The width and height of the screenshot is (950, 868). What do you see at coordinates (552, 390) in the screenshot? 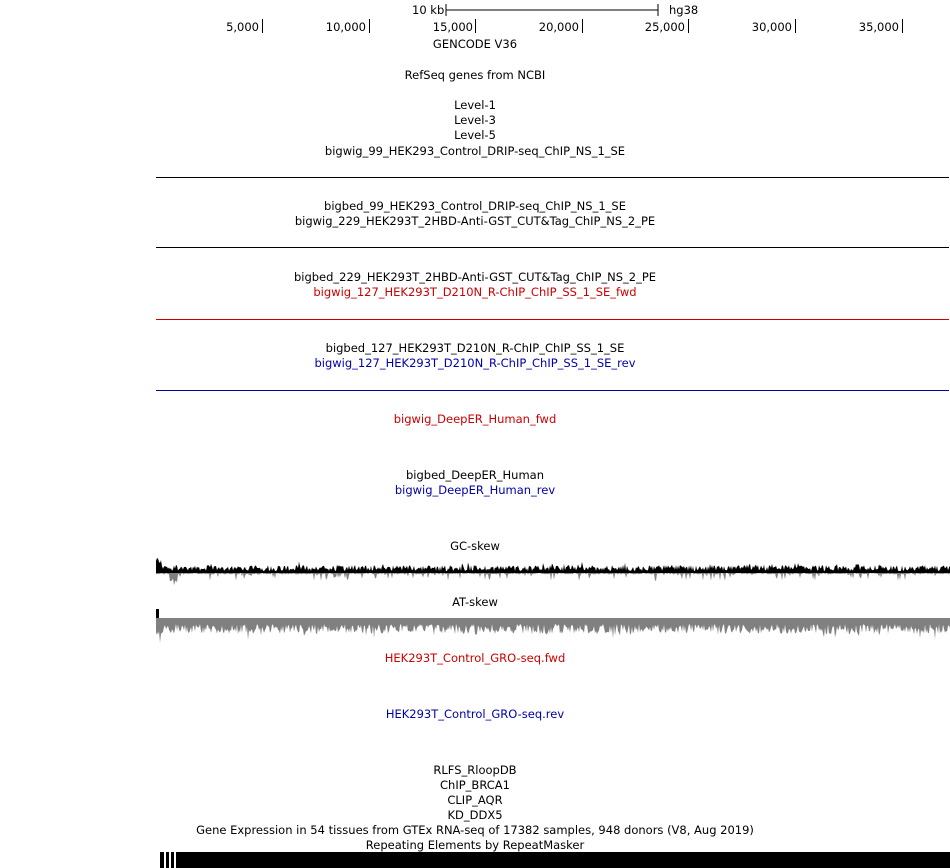
I see `bigwig-127-rev-signal-baseline` at bounding box center [552, 390].